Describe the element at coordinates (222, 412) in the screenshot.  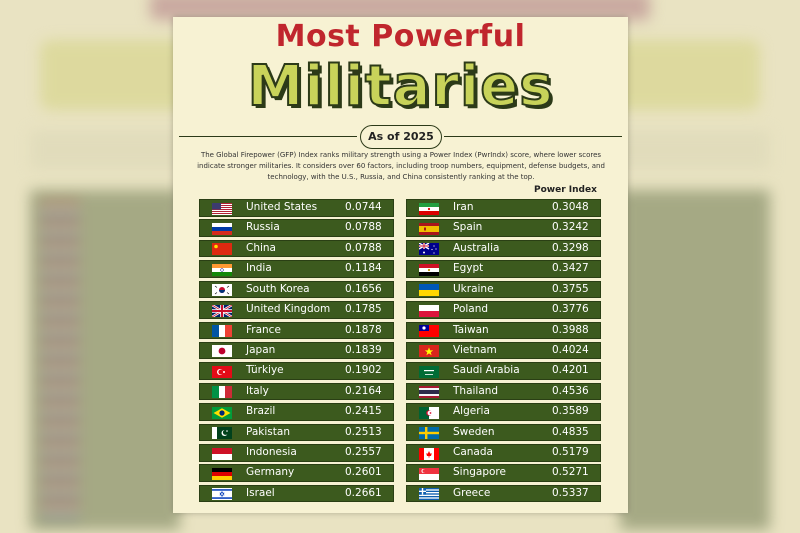
I see `brazil-flag-icon` at that location.